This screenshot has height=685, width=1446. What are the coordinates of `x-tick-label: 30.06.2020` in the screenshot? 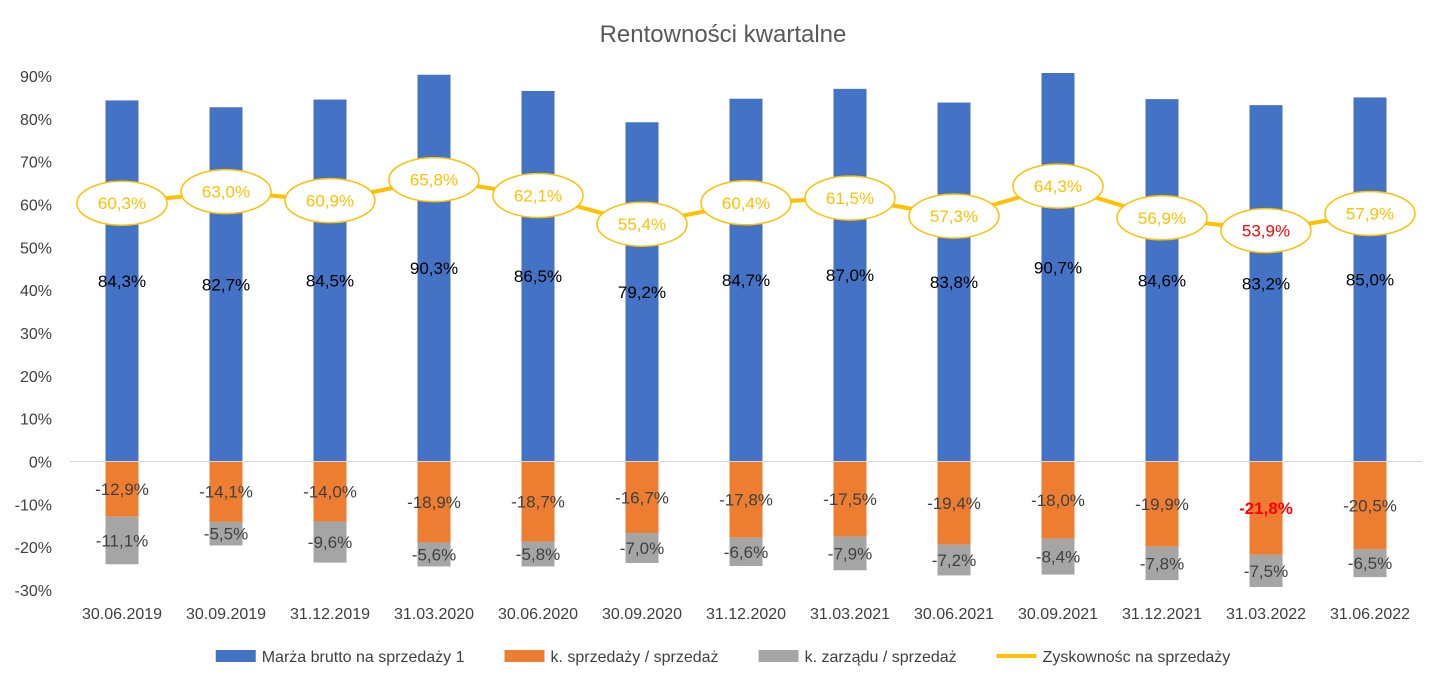 It's located at (538, 614).